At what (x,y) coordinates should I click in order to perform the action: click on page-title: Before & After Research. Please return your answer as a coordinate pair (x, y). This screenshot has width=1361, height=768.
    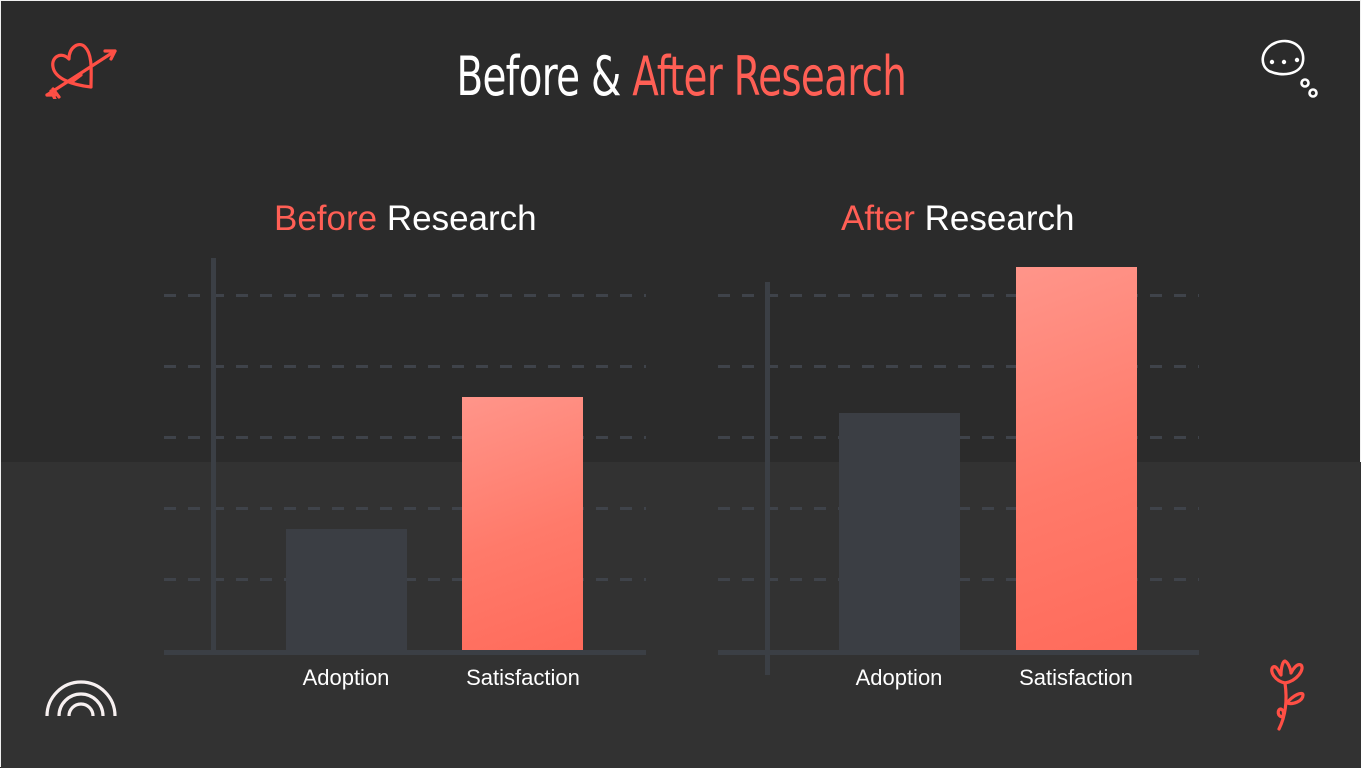
    Looking at the image, I should click on (681, 76).